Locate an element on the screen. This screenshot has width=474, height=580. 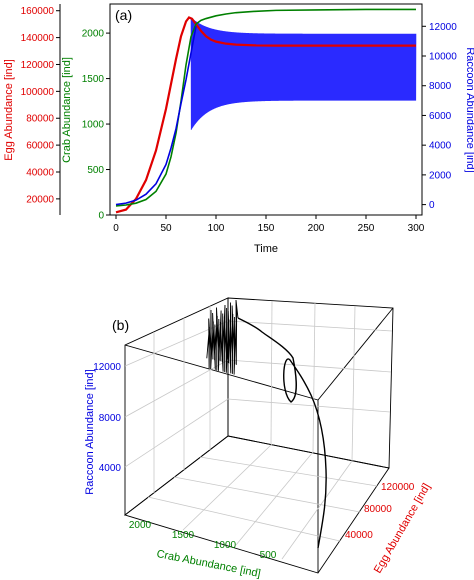
egg-axis-label: Egg Abundance [ind] is located at coordinates (9, 110).